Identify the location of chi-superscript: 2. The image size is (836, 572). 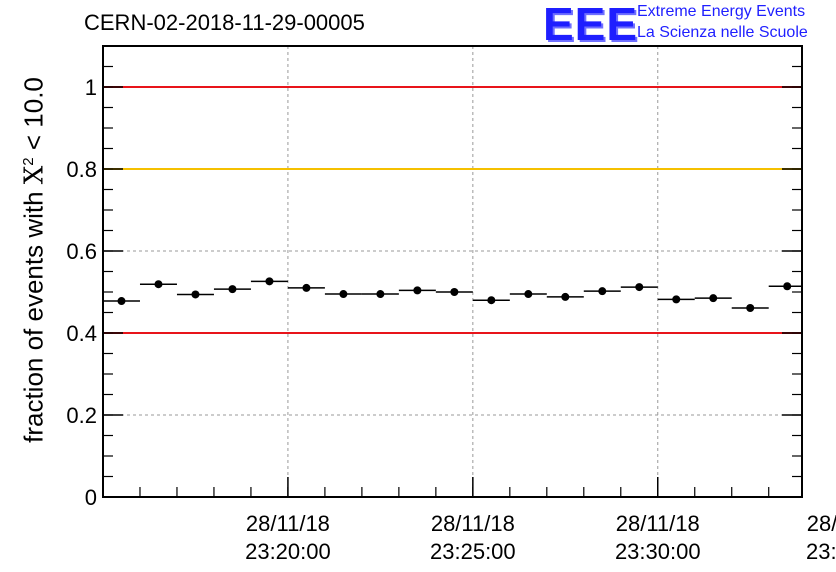
(28, 161).